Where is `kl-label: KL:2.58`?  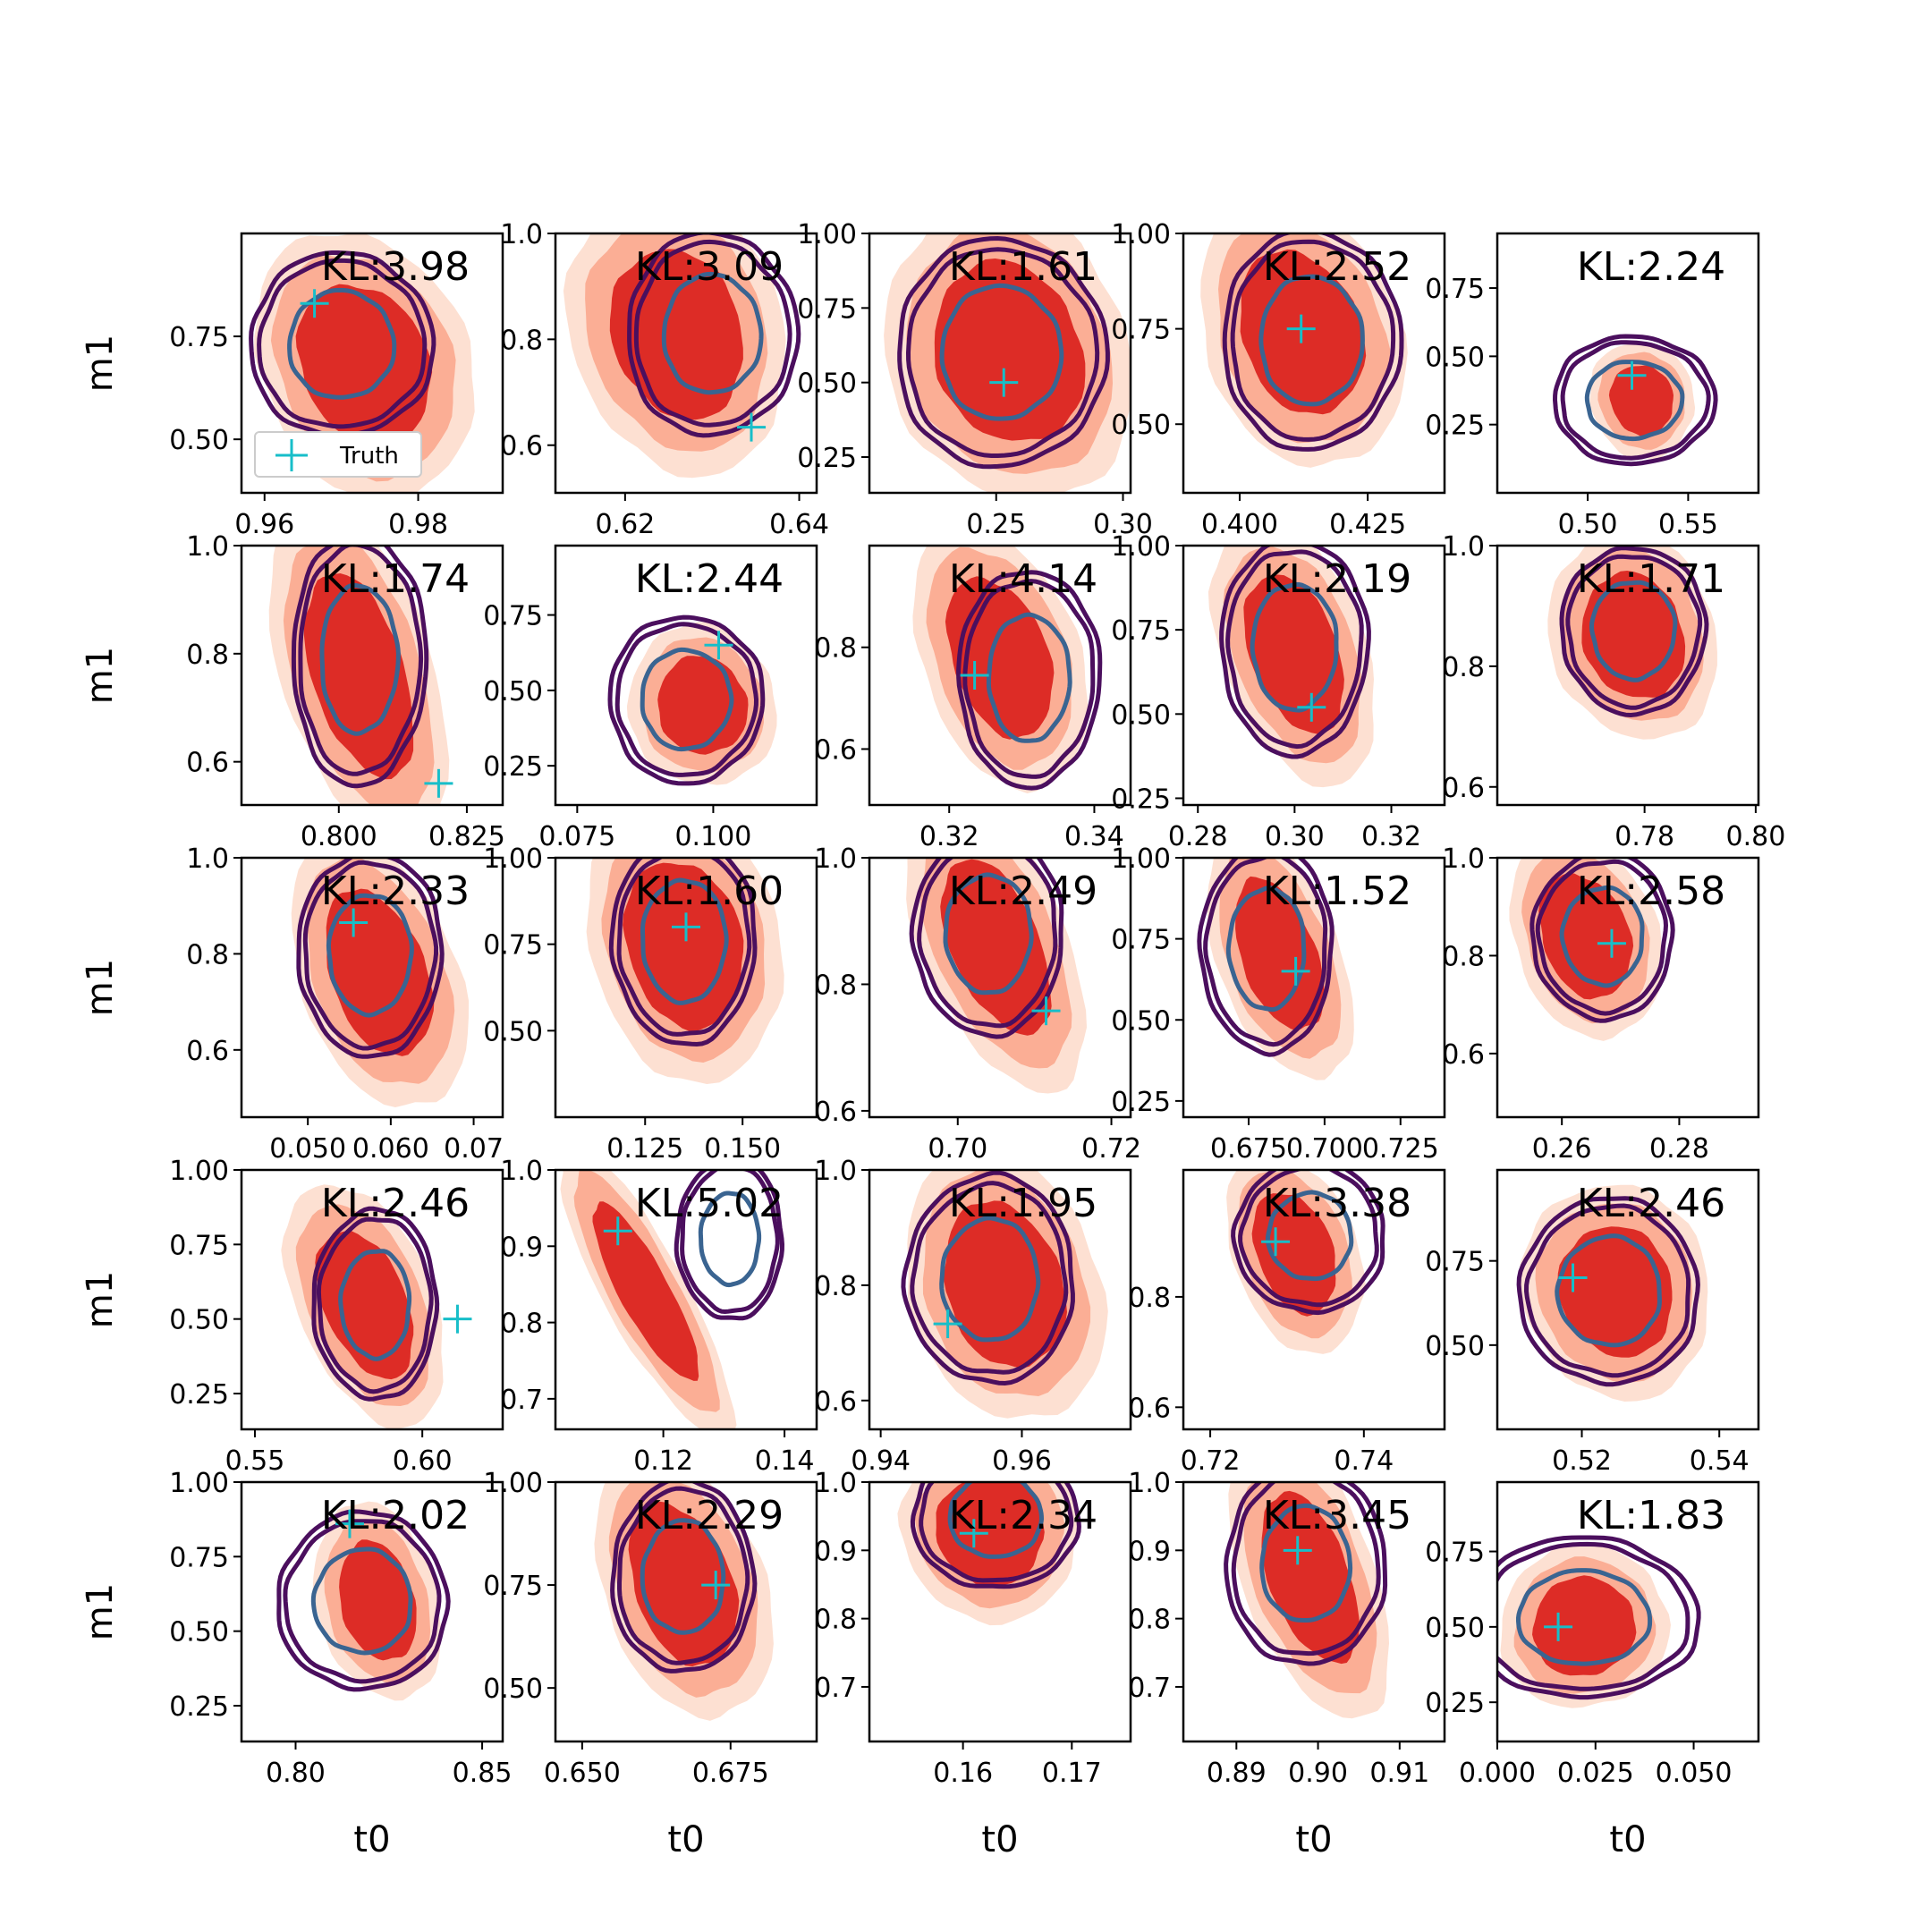
kl-label: KL:2.58 is located at coordinates (1651, 891).